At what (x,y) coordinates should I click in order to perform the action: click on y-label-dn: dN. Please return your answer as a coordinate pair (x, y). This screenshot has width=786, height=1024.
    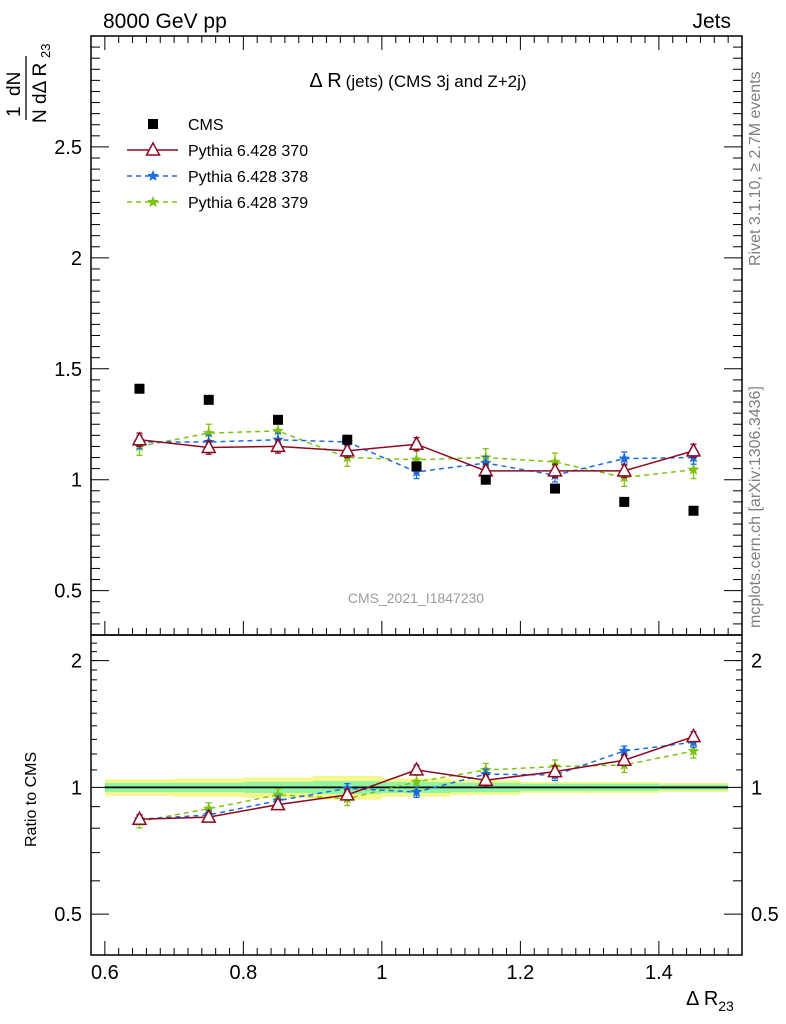
    Looking at the image, I should click on (14, 84).